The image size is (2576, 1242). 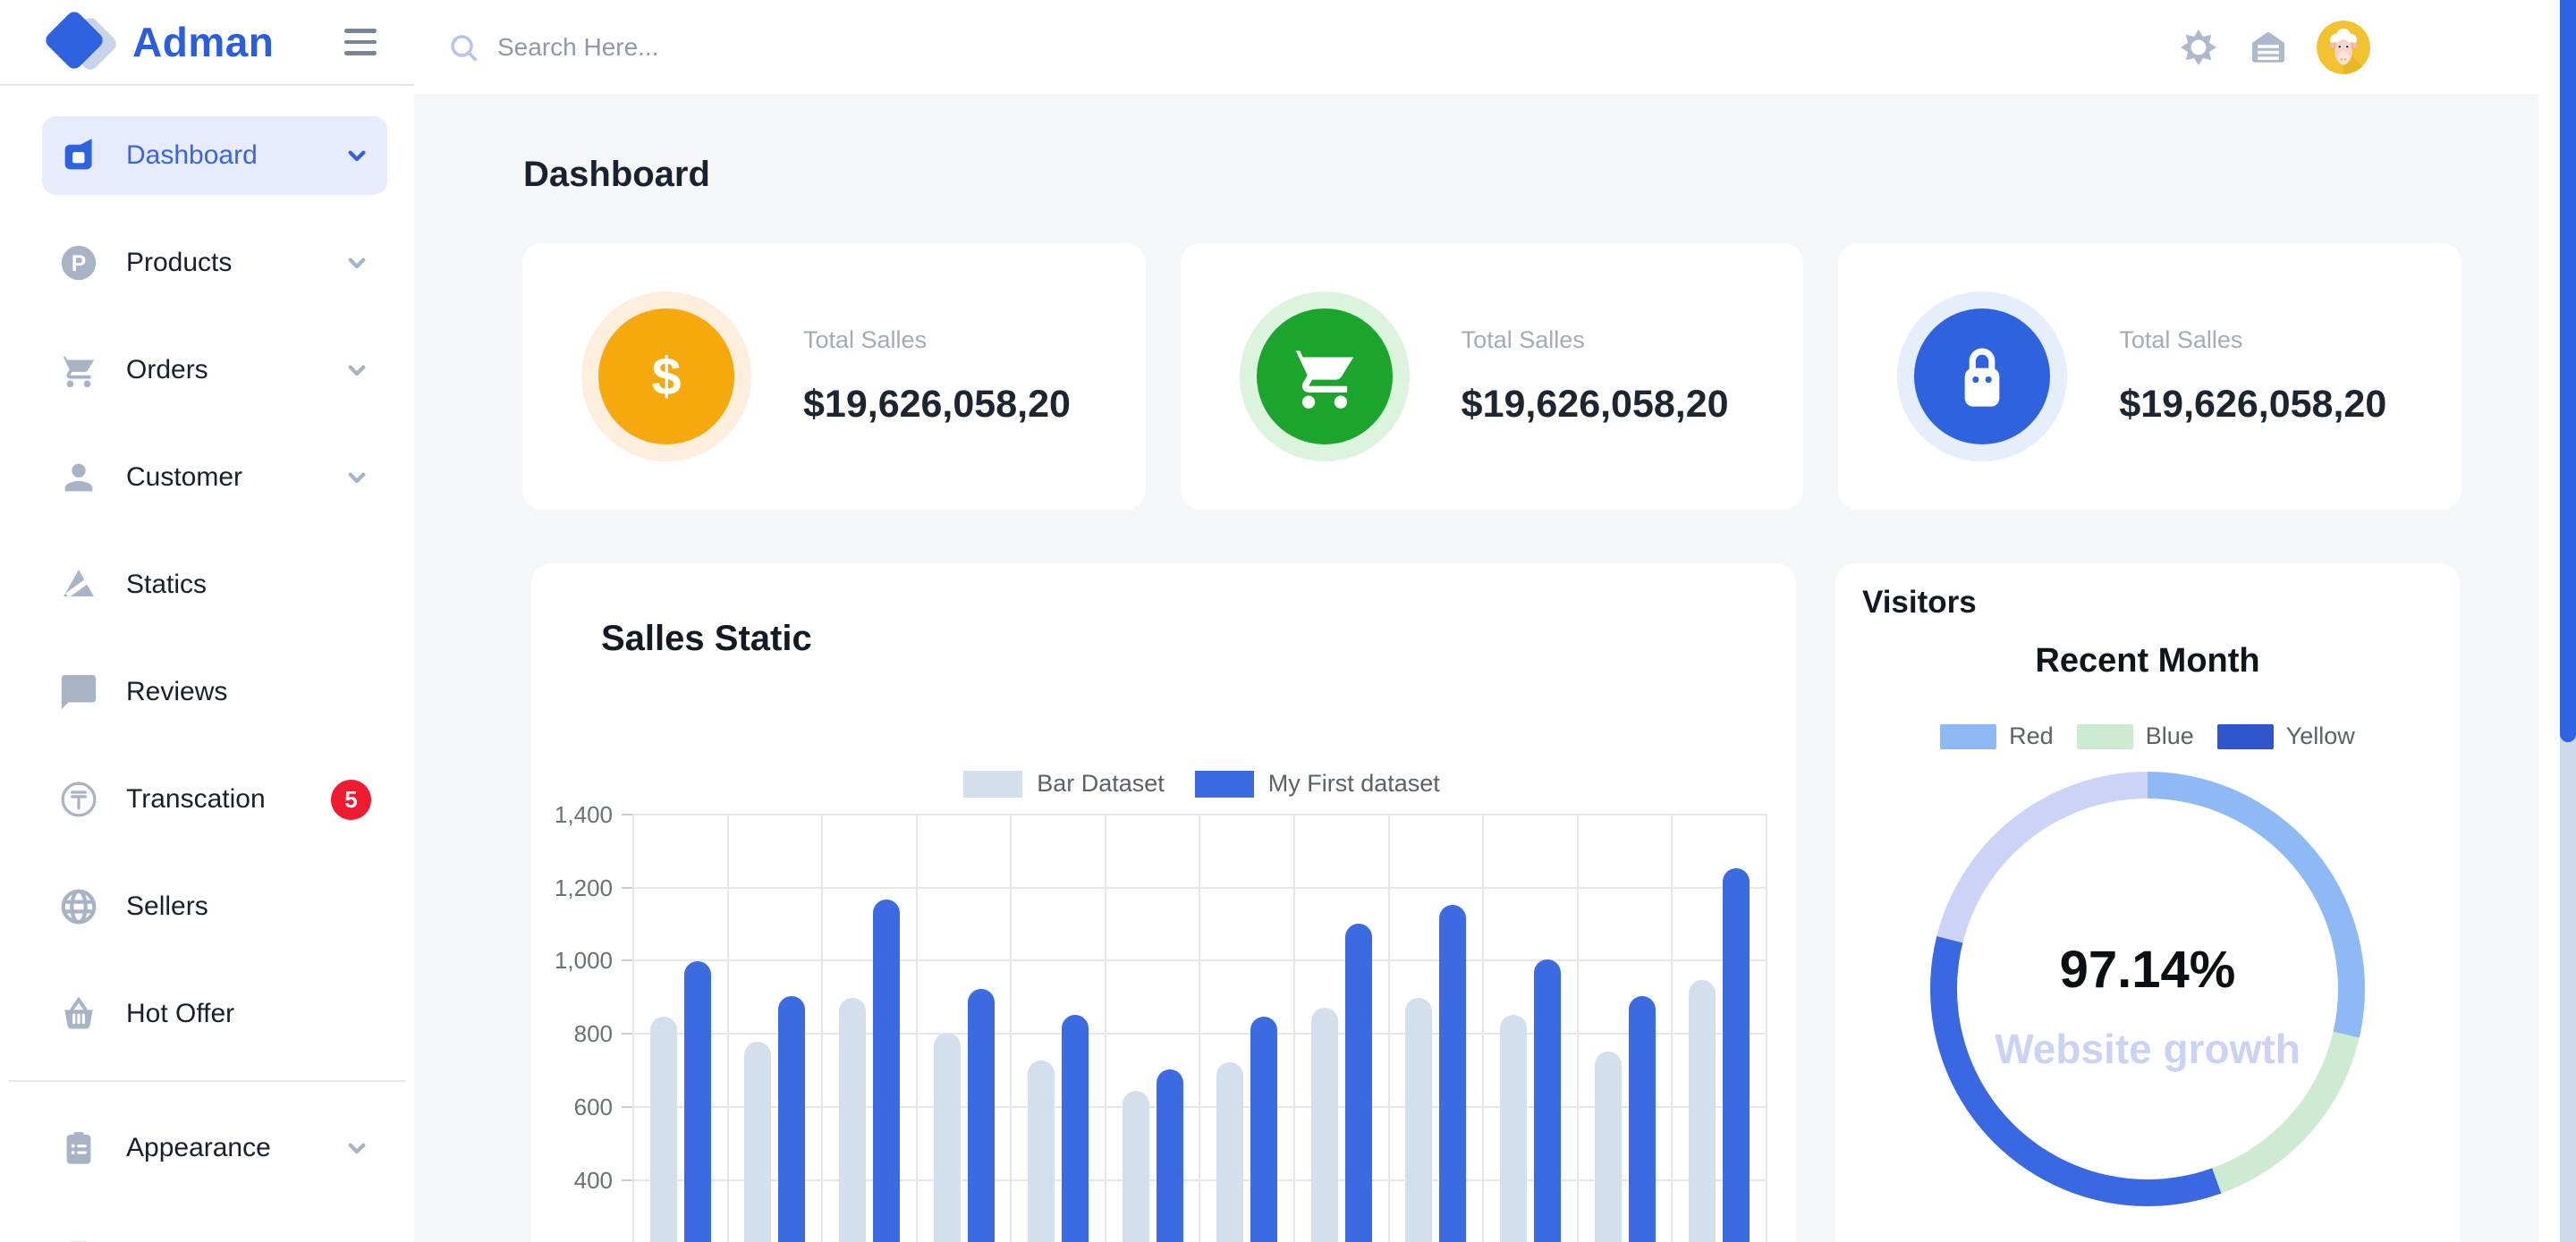 I want to click on hamburger-icon, so click(x=360, y=42).